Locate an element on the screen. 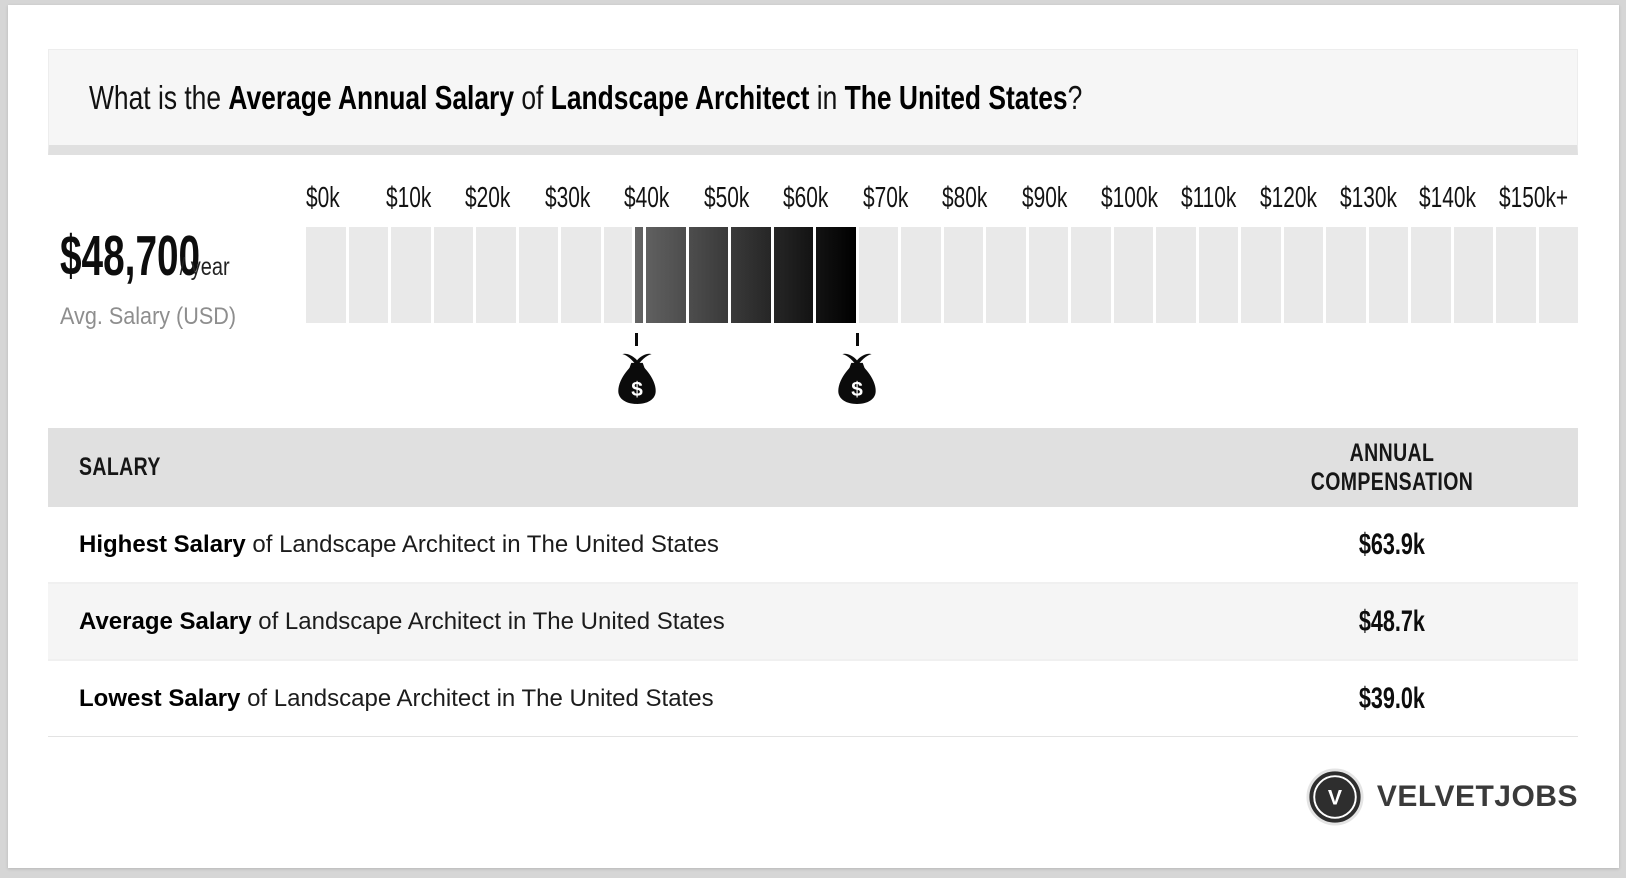 The width and height of the screenshot is (1626, 878). row-value-cell: $48.7k is located at coordinates (1392, 622).